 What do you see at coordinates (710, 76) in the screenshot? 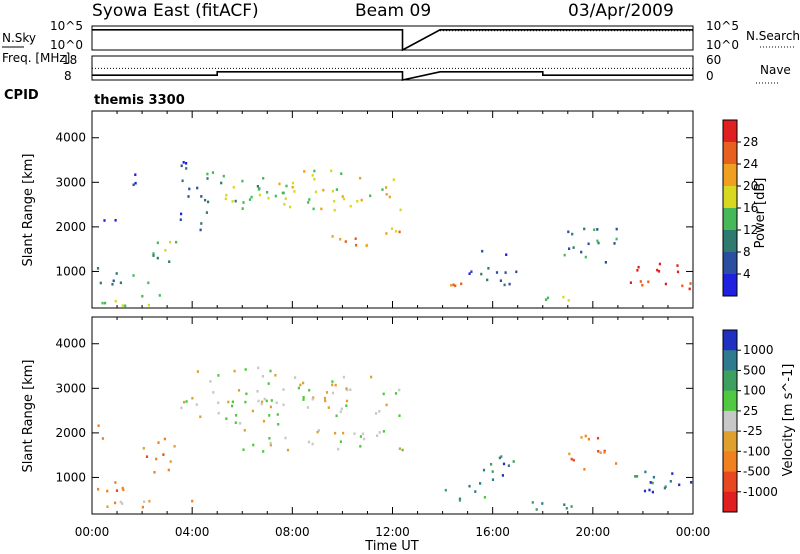
I see `nave-tick-bottom: 0` at bounding box center [710, 76].